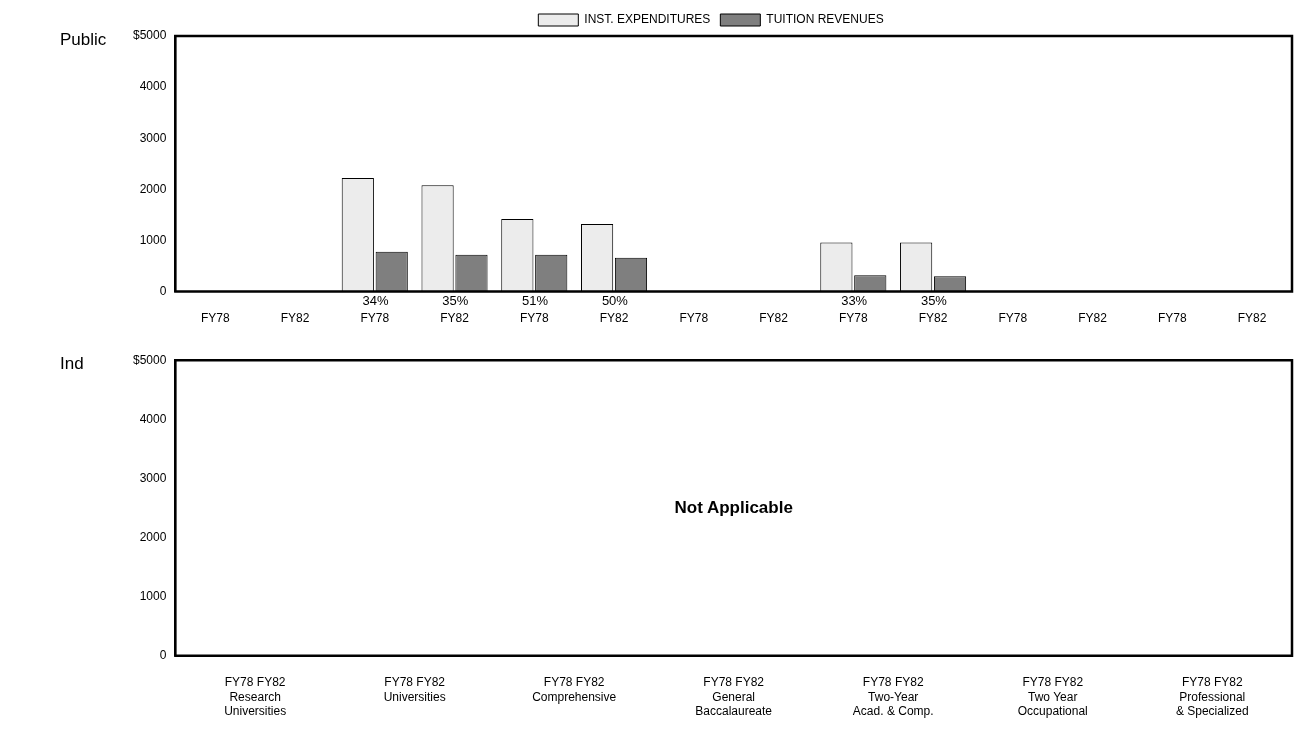 Image resolution: width=1312 pixels, height=743 pixels. What do you see at coordinates (893, 697) in the screenshot?
I see `x-tick-label: FY78 FY82 Two-Year Acad. & Comp.` at bounding box center [893, 697].